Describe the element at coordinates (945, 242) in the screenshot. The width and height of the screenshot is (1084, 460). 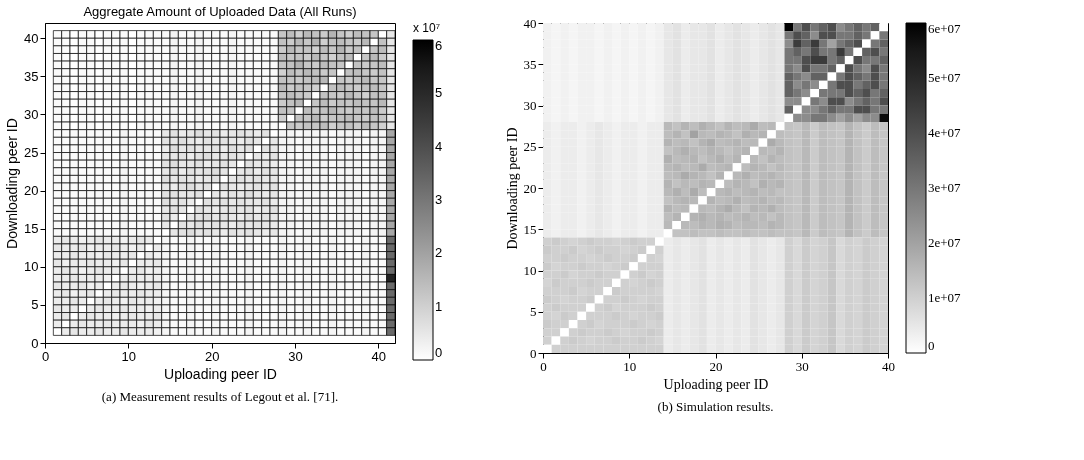
I see `color-bar-label: 2e+07` at that location.